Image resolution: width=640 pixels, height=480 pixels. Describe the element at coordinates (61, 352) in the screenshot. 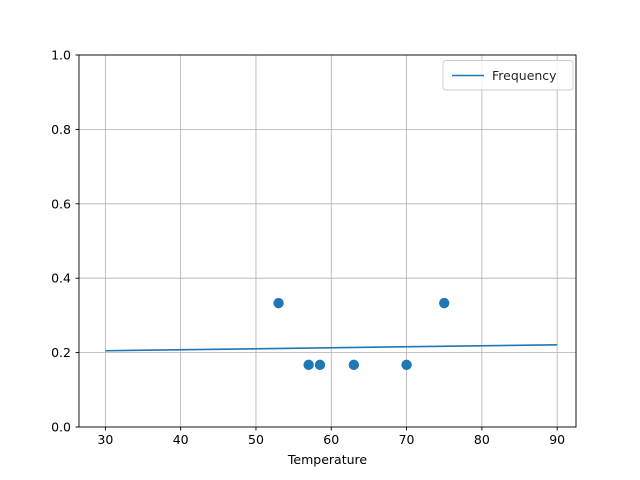

I see `y-tick-label: 0.2` at that location.